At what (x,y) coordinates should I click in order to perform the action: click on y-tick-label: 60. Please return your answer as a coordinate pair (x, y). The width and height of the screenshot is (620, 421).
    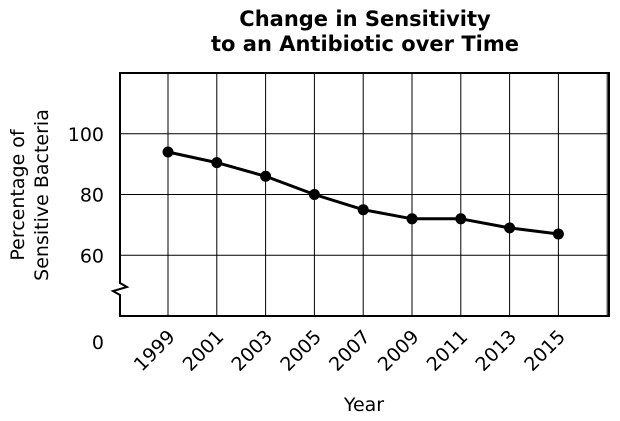
    Looking at the image, I should click on (92, 256).